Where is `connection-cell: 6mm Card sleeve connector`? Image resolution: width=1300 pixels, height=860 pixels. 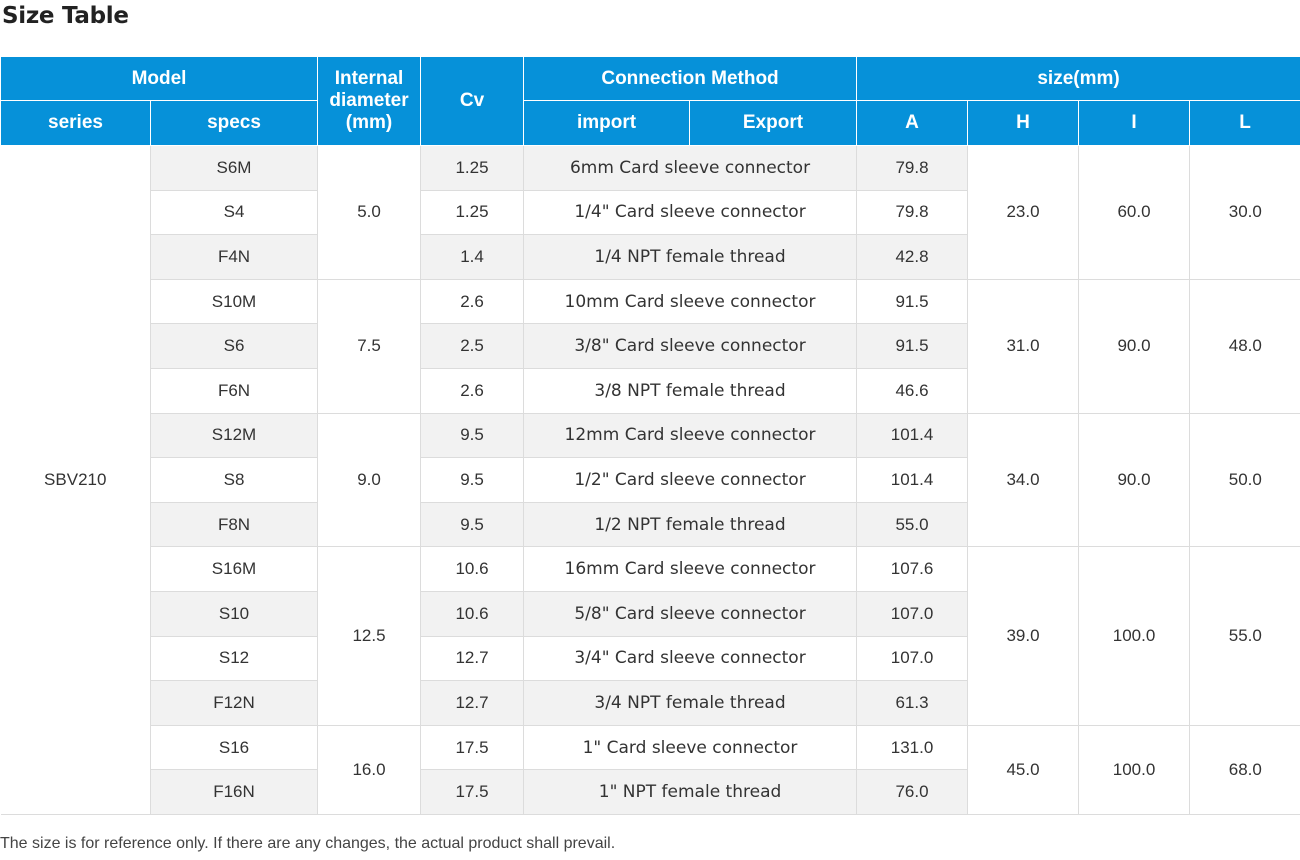
connection-cell: 6mm Card sleeve connector is located at coordinates (690, 168).